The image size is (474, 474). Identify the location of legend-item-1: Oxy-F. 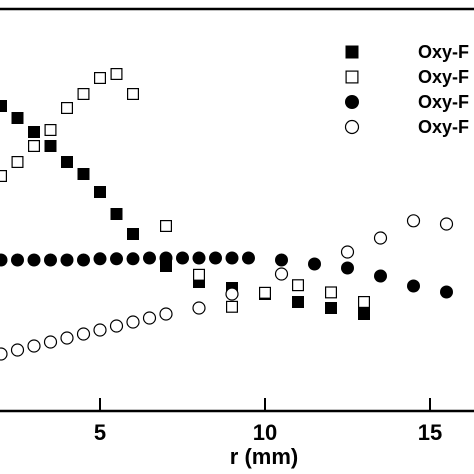
(407, 52).